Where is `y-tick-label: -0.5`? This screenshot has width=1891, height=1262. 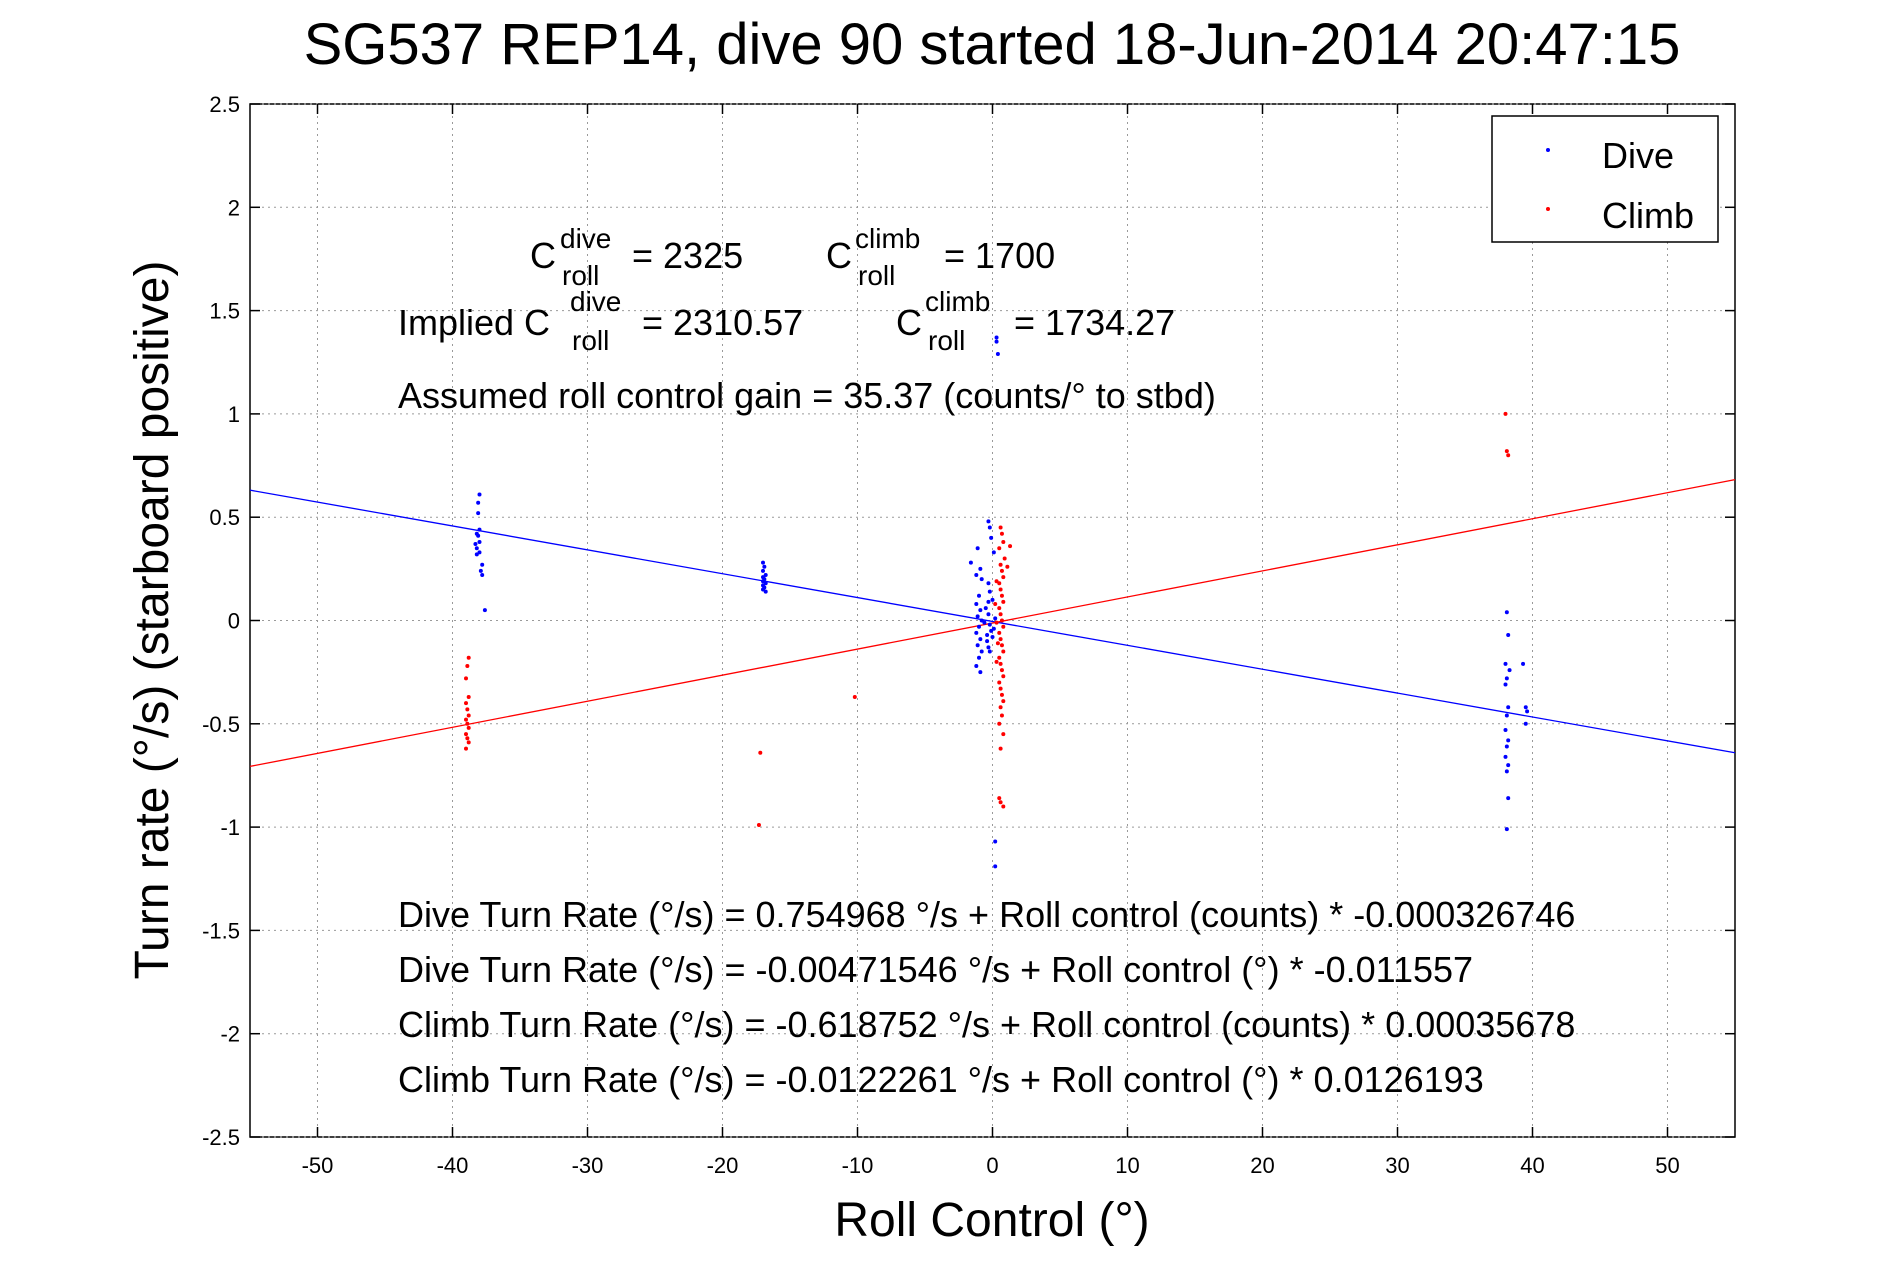 y-tick-label: -0.5 is located at coordinates (221, 724).